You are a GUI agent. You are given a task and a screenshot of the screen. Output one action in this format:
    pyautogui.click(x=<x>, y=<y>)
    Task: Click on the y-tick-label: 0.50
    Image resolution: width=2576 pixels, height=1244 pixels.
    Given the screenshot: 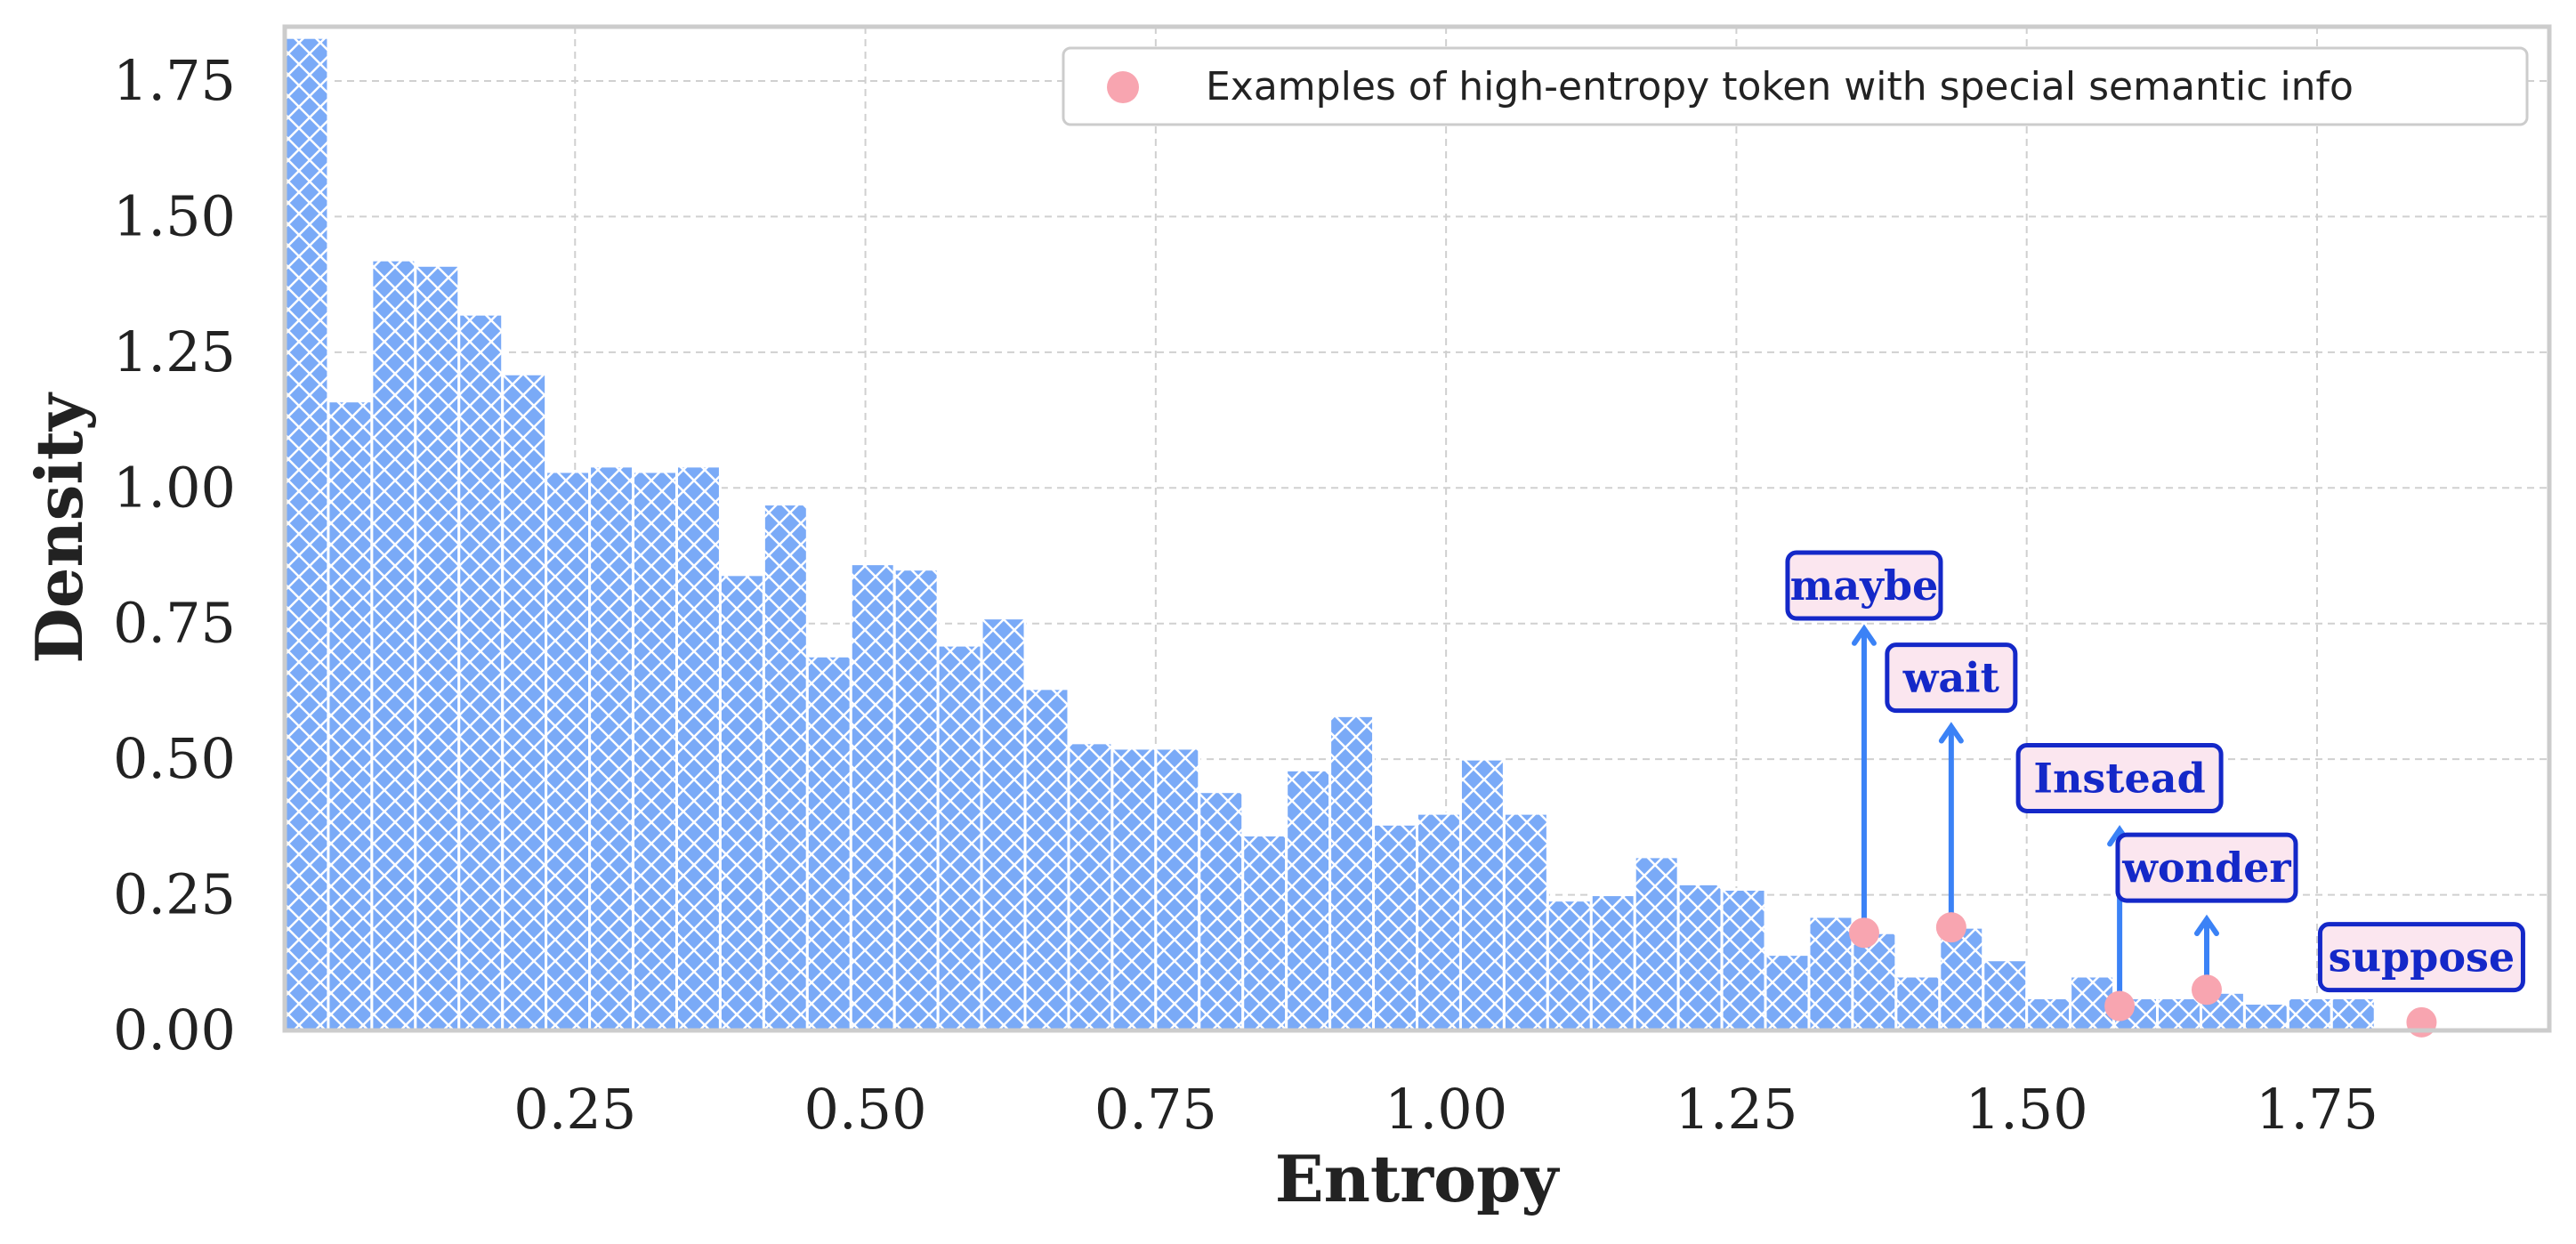 What is the action you would take?
    pyautogui.click(x=174, y=758)
    